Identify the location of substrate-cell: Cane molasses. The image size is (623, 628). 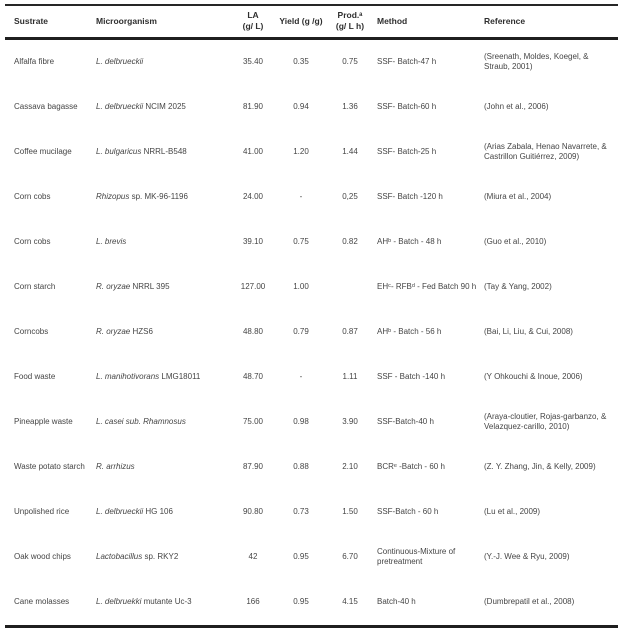
(42, 602).